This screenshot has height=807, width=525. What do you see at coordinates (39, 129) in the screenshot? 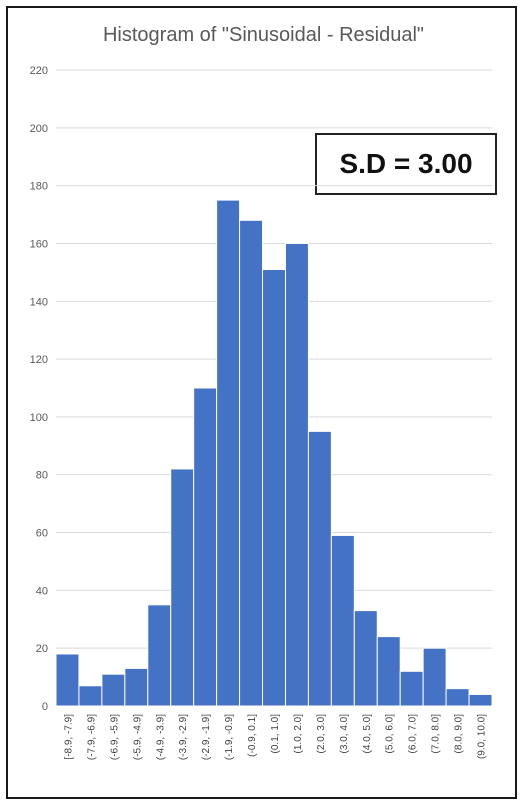
I see `y-tick-label: 200` at bounding box center [39, 129].